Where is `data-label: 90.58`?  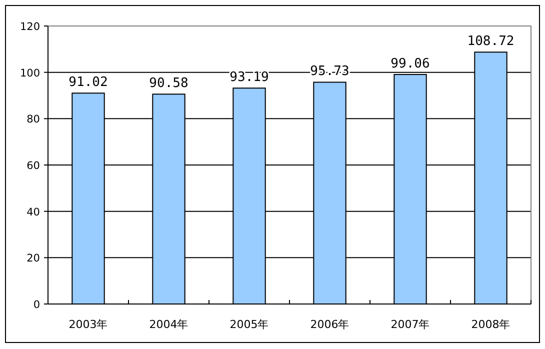
data-label: 90.58 is located at coordinates (168, 84).